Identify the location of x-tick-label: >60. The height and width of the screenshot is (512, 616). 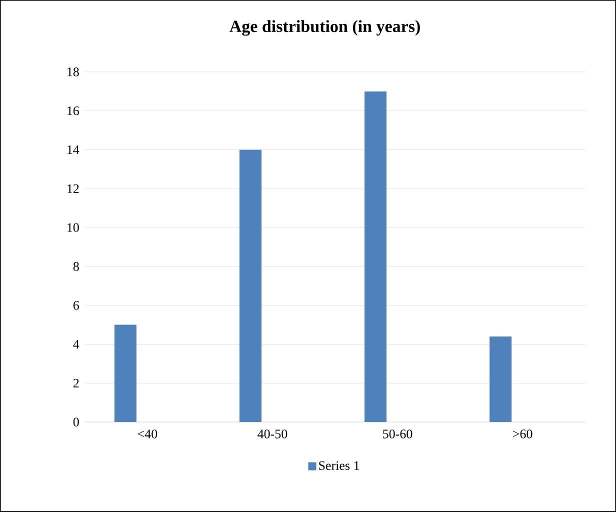
(522, 434).